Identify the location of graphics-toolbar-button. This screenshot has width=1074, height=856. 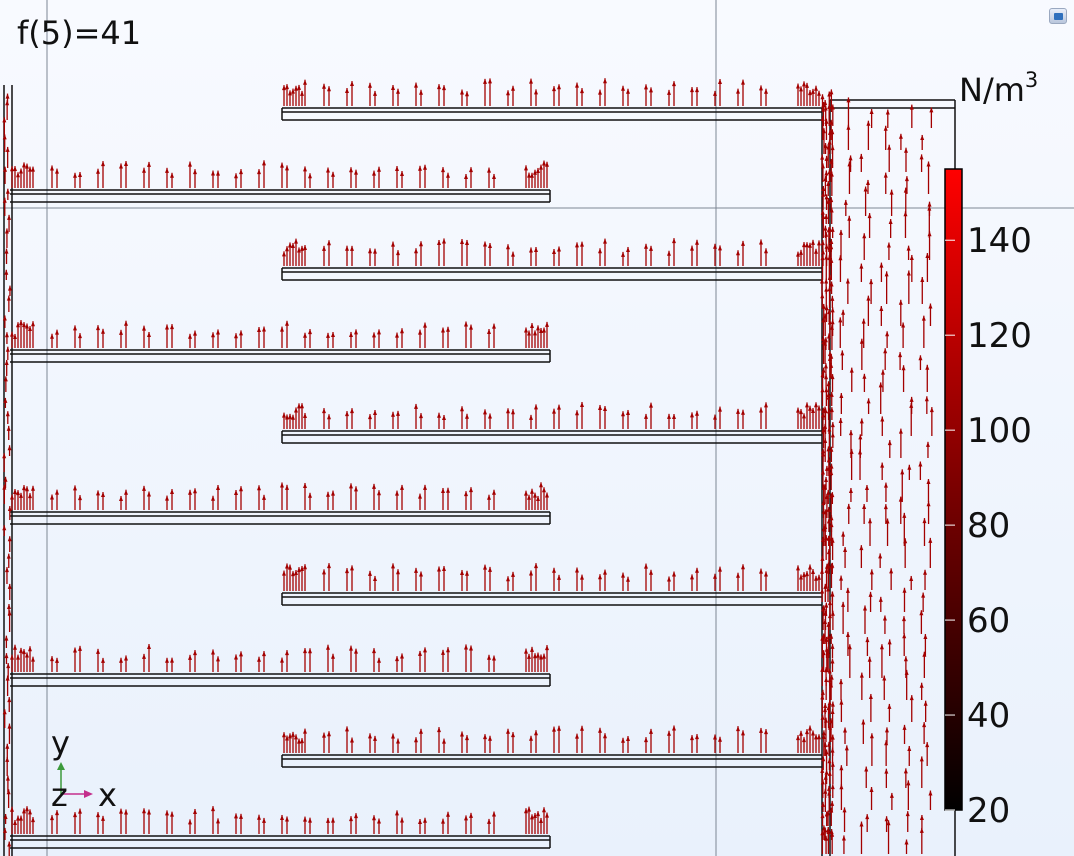
(1058, 16).